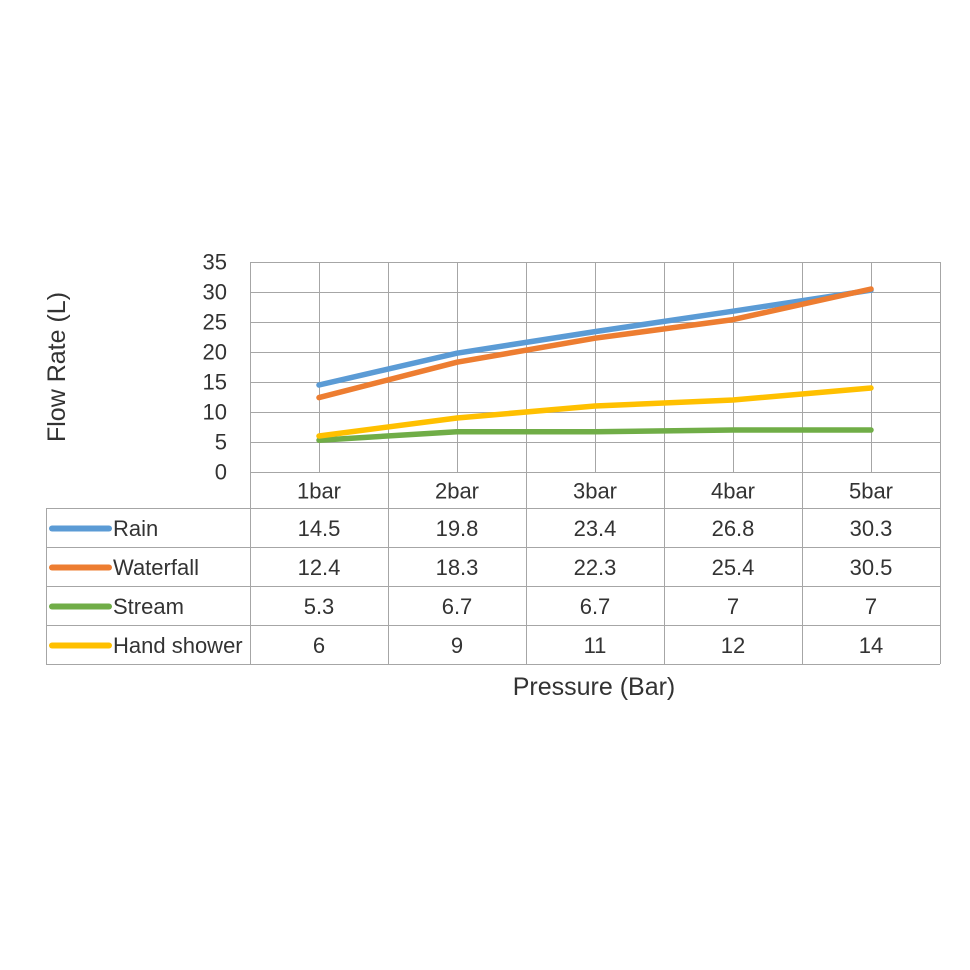 The width and height of the screenshot is (970, 970). What do you see at coordinates (457, 491) in the screenshot?
I see `svg-text: 2bar` at bounding box center [457, 491].